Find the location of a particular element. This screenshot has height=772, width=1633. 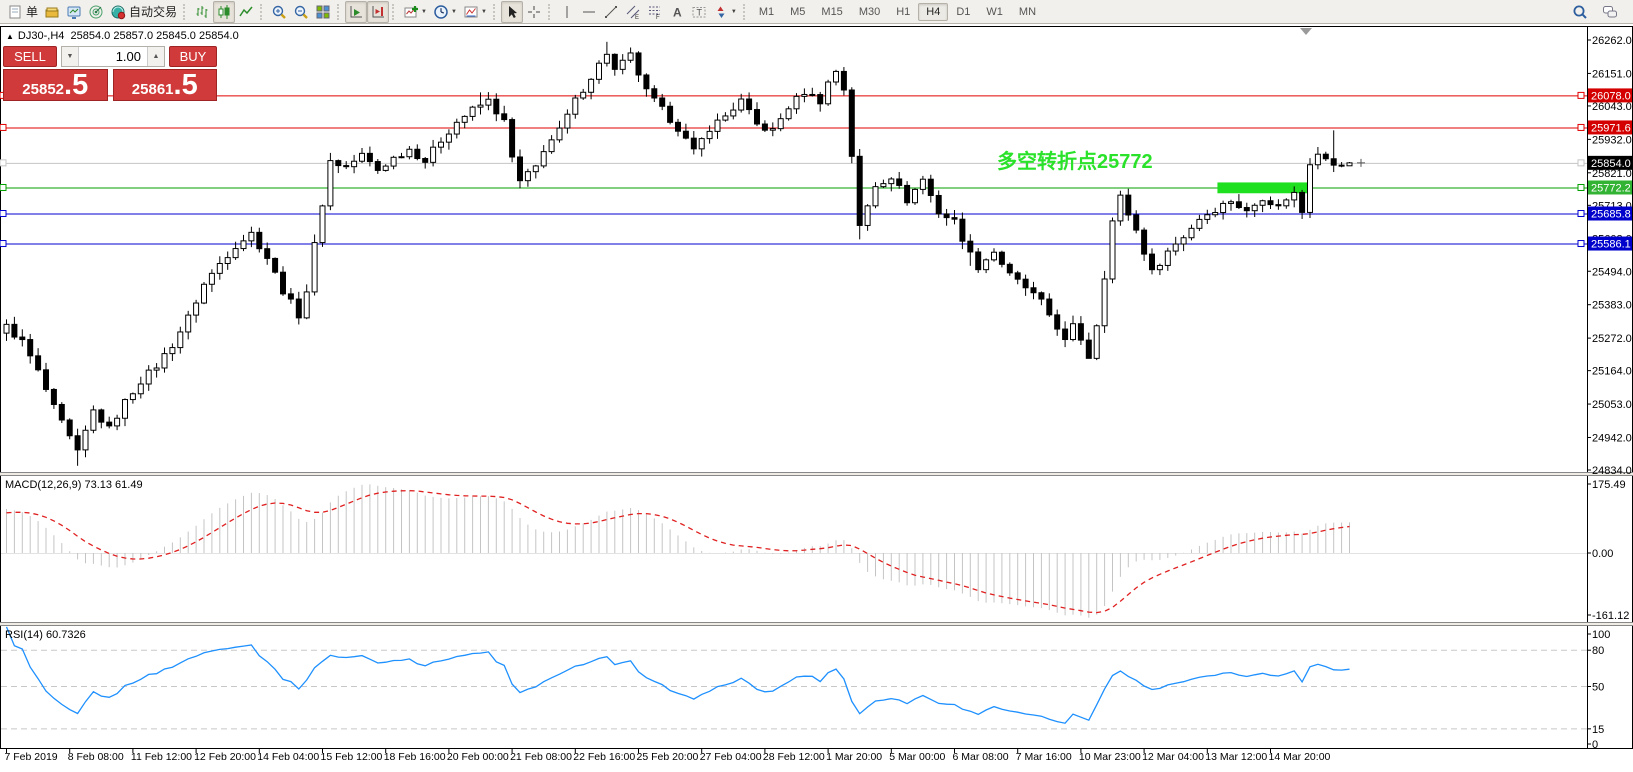

horizontal-line-icon is located at coordinates (589, 12).